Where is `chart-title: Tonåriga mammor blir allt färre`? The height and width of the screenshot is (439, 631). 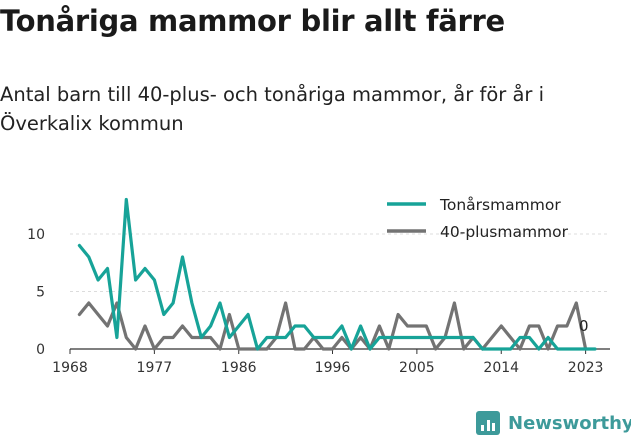 chart-title: Tonåriga mammor blir allt färre is located at coordinates (252, 21).